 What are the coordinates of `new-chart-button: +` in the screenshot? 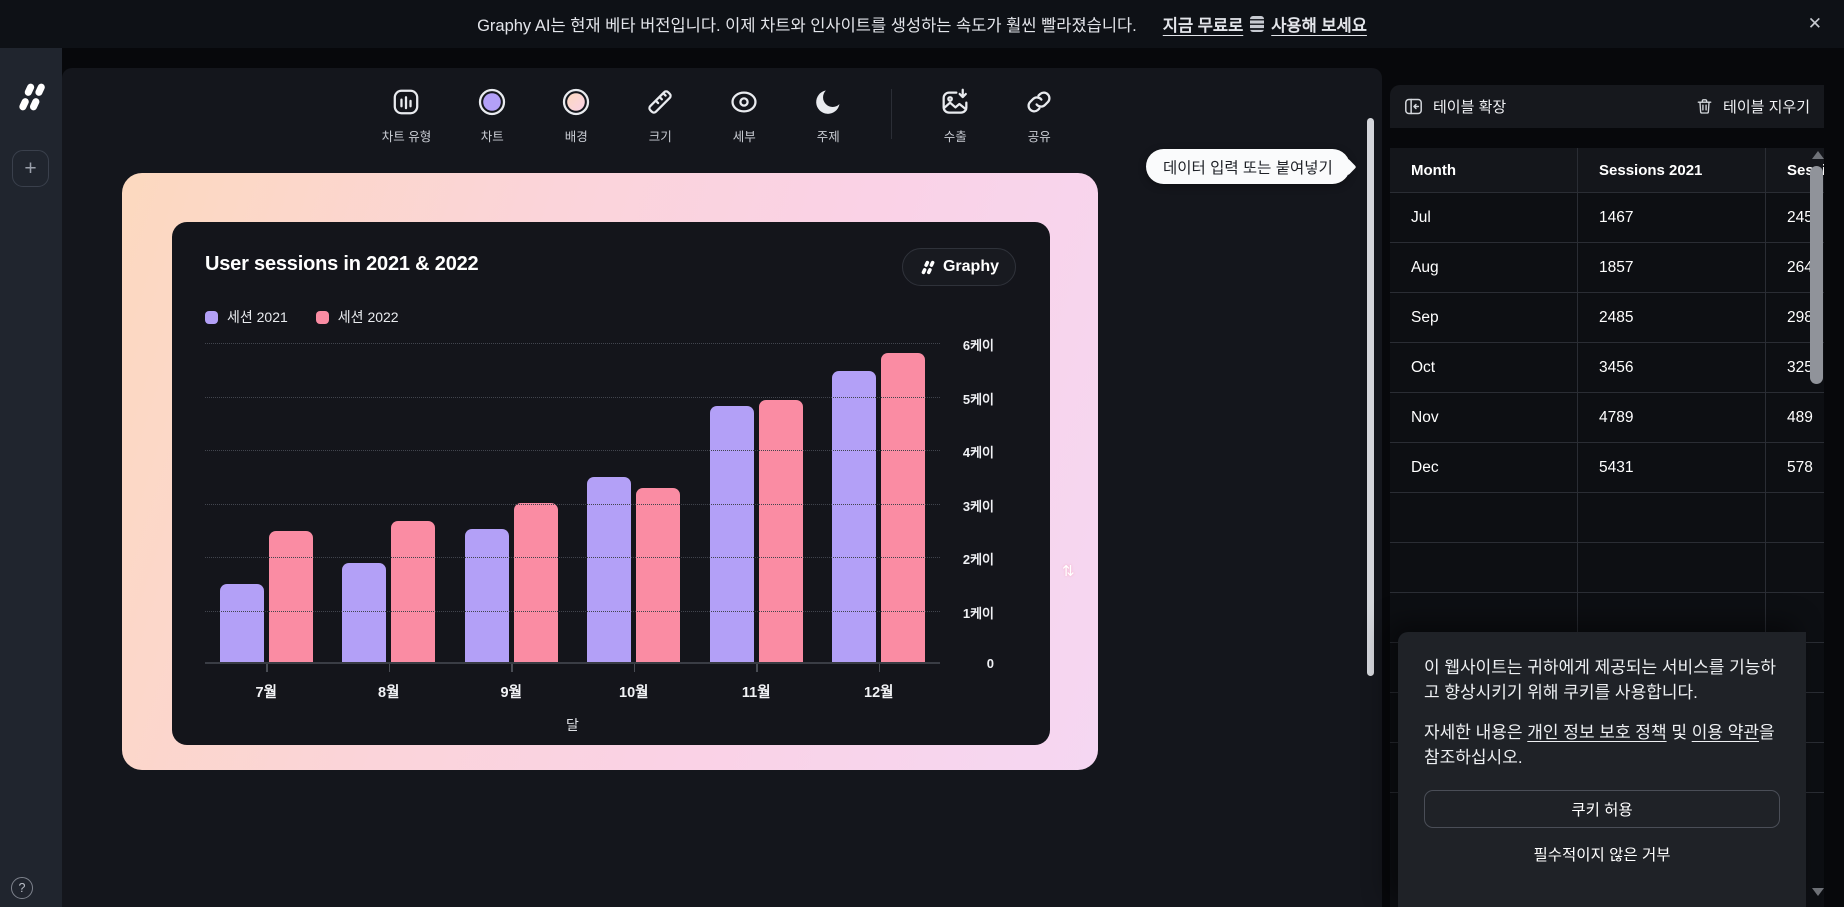 It's located at (30, 168).